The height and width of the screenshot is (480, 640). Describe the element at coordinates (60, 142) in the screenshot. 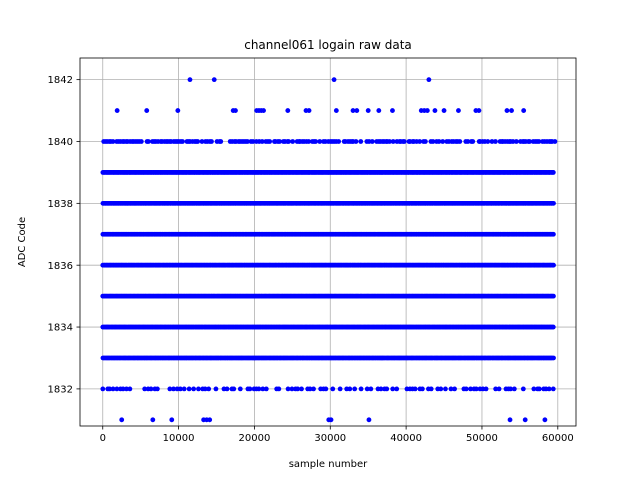

I see `y-tick-label: 1840` at that location.